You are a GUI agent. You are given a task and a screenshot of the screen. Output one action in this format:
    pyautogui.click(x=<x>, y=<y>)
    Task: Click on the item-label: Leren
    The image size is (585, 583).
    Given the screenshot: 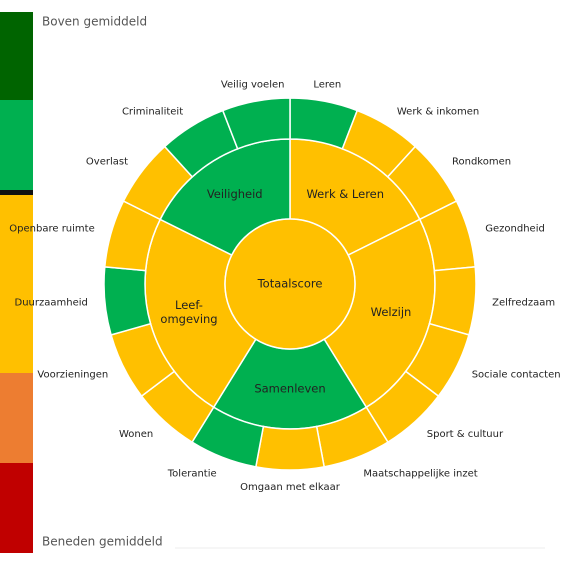 What is the action you would take?
    pyautogui.click(x=327, y=84)
    